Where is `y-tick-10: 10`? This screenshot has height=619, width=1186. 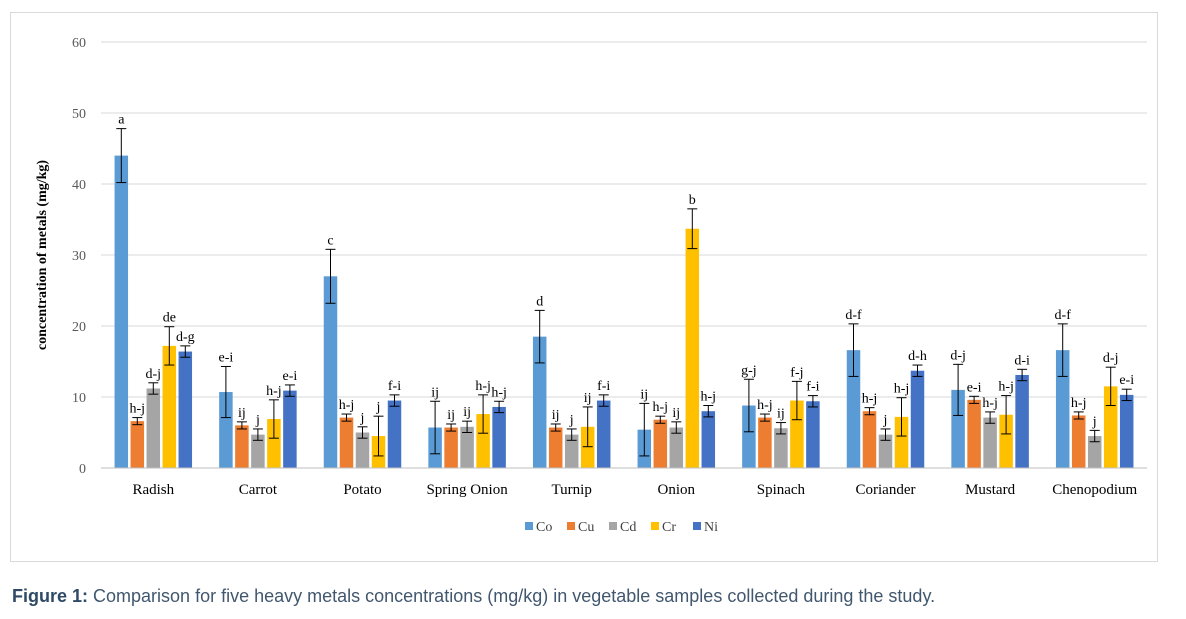
y-tick-10: 10 is located at coordinates (79, 398).